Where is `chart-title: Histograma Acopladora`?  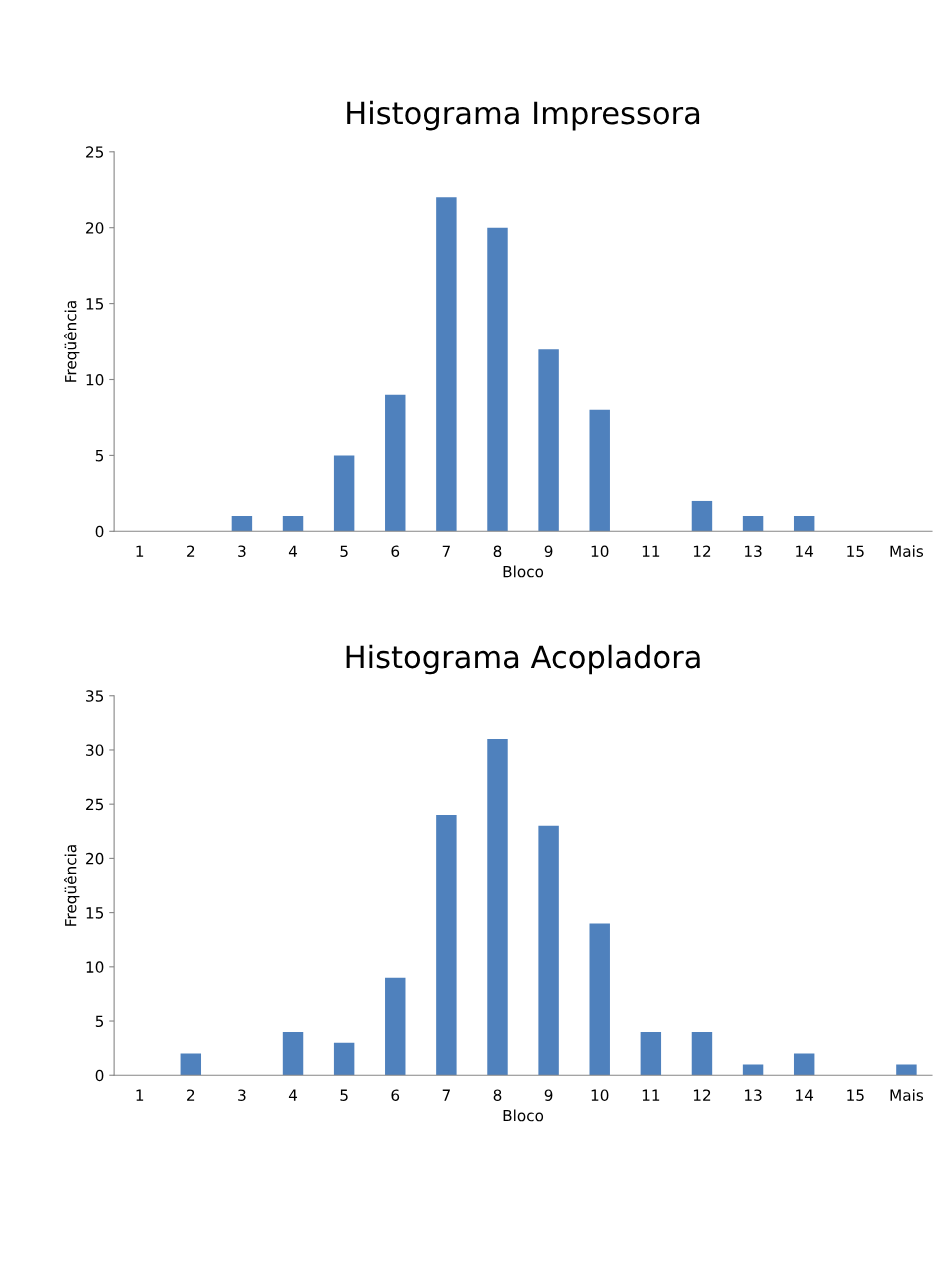 chart-title: Histograma Acopladora is located at coordinates (523, 659).